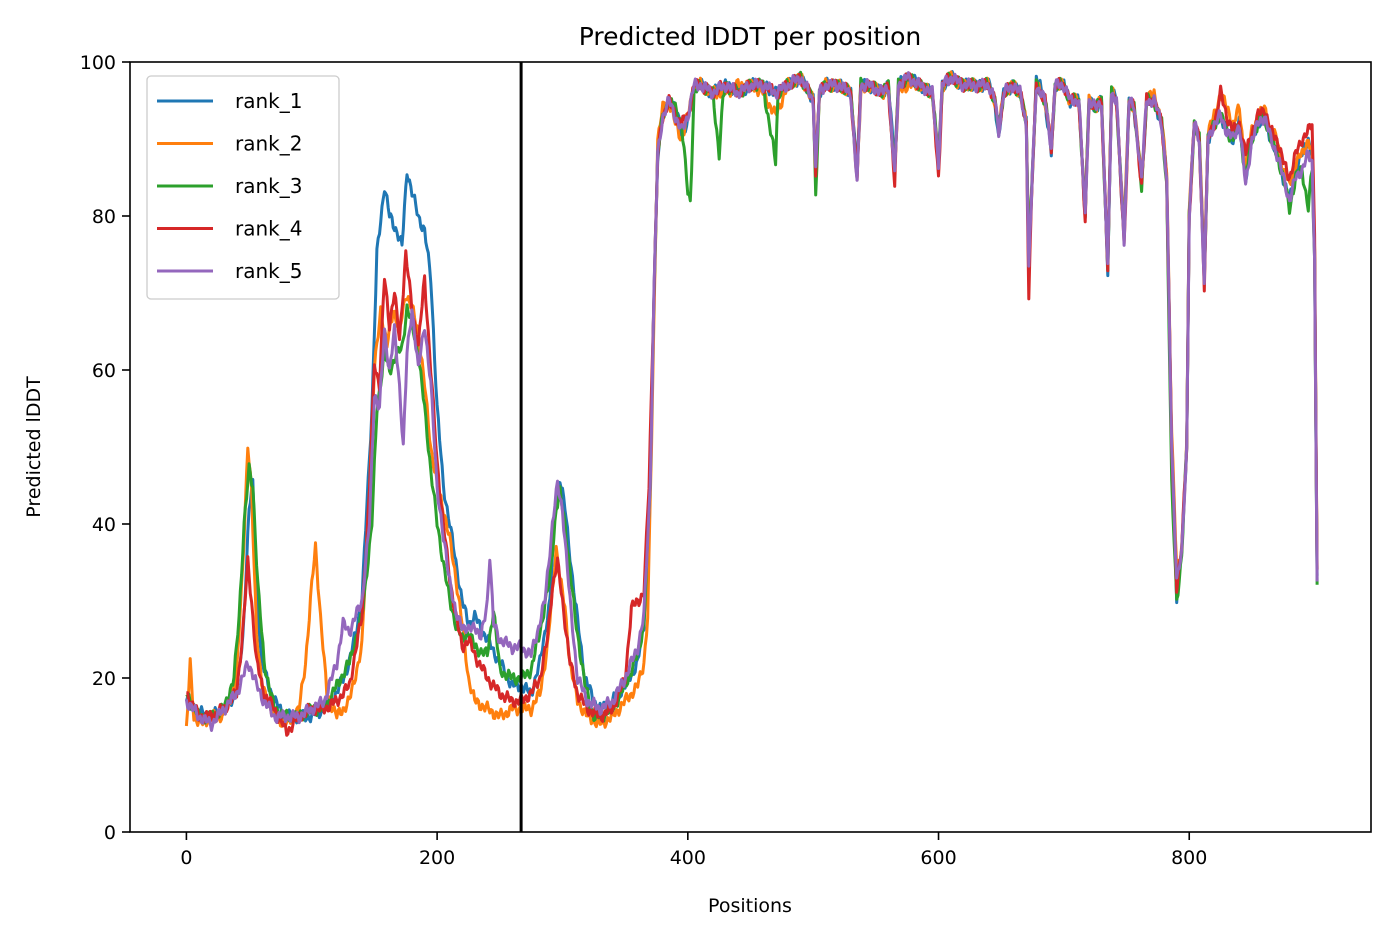  Describe the element at coordinates (750, 36) in the screenshot. I see `chart-title: Predicted lDDT per position` at that location.